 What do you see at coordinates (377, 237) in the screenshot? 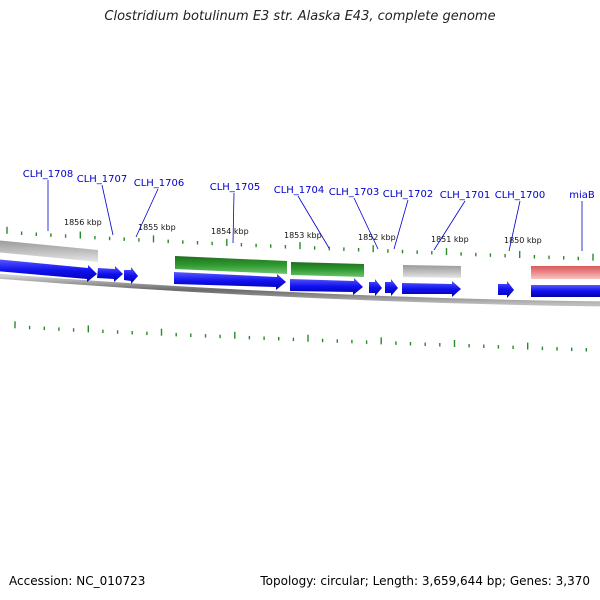
I see `kbp-label: 1852 kbp` at bounding box center [377, 237].